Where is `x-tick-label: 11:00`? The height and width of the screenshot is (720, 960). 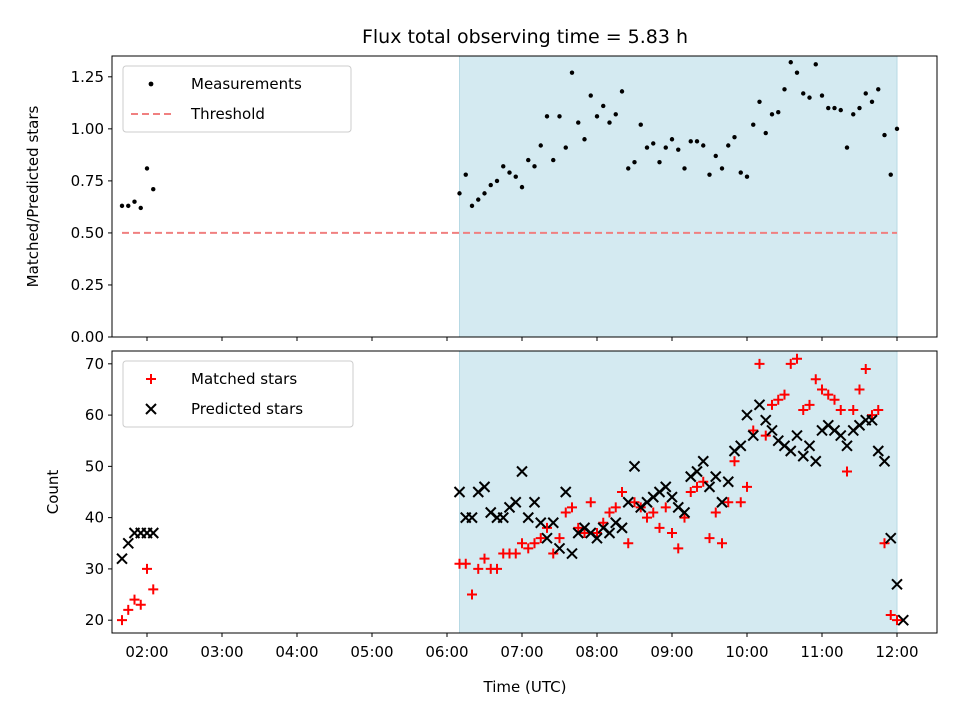
x-tick-label: 11:00 is located at coordinates (821, 652).